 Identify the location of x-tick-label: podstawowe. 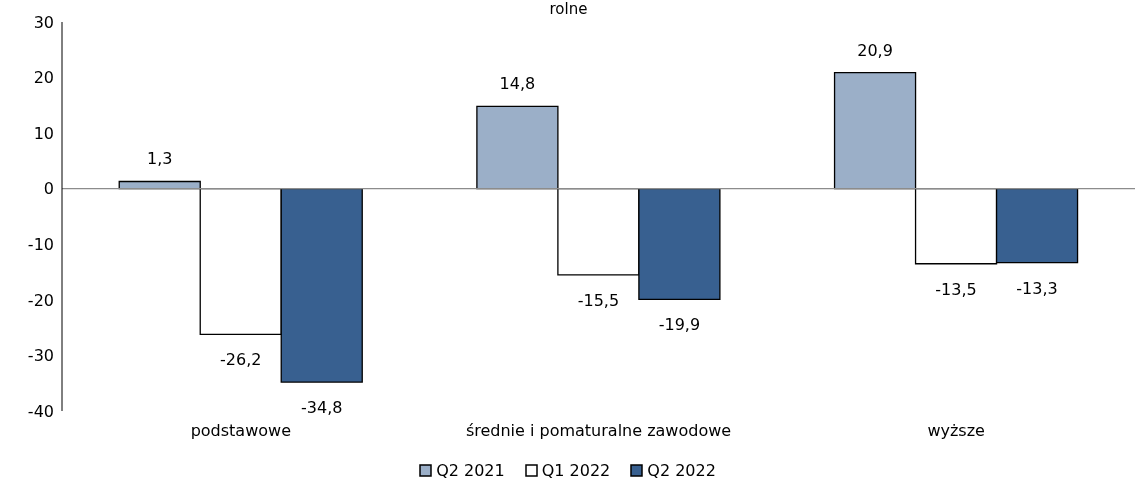
(240, 431).